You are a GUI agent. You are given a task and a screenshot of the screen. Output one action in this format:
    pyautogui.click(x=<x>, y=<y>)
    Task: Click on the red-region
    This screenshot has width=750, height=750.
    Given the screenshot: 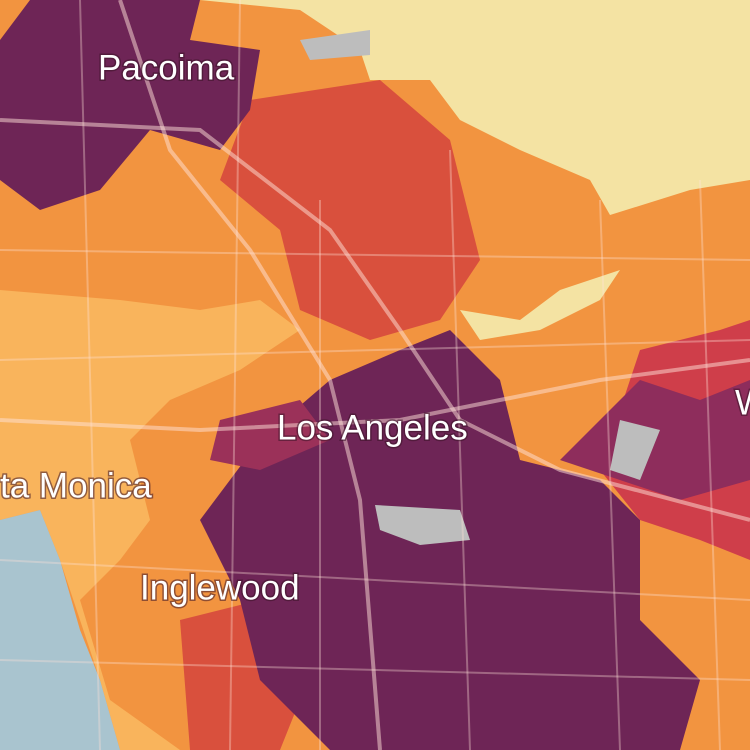 What is the action you would take?
    pyautogui.click(x=350, y=210)
    